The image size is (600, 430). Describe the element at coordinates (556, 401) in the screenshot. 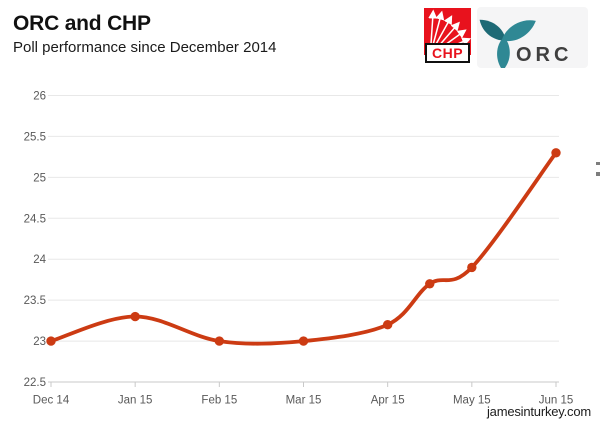

I see `x-axis-label: Jun 15` at that location.